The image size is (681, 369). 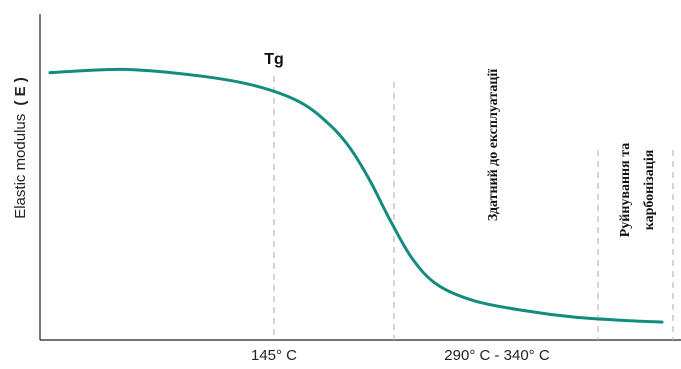 What do you see at coordinates (20, 166) in the screenshot?
I see `y-axis-label-main: Elastic modulus` at bounding box center [20, 166].